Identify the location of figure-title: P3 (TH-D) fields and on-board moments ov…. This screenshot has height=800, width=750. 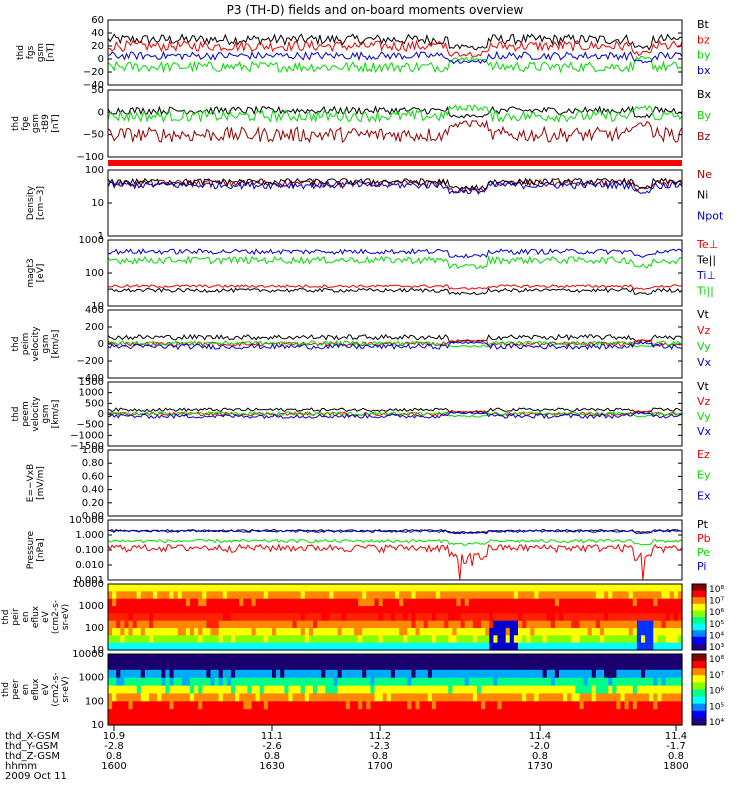
(375, 10).